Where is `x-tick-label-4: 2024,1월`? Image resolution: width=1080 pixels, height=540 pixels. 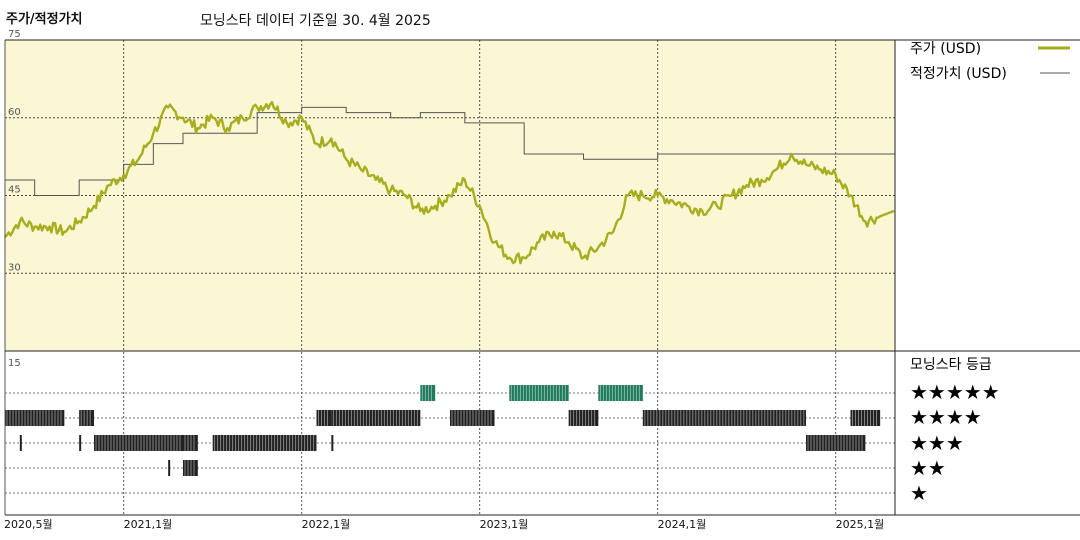
x-tick-label-4: 2024,1월 is located at coordinates (682, 524).